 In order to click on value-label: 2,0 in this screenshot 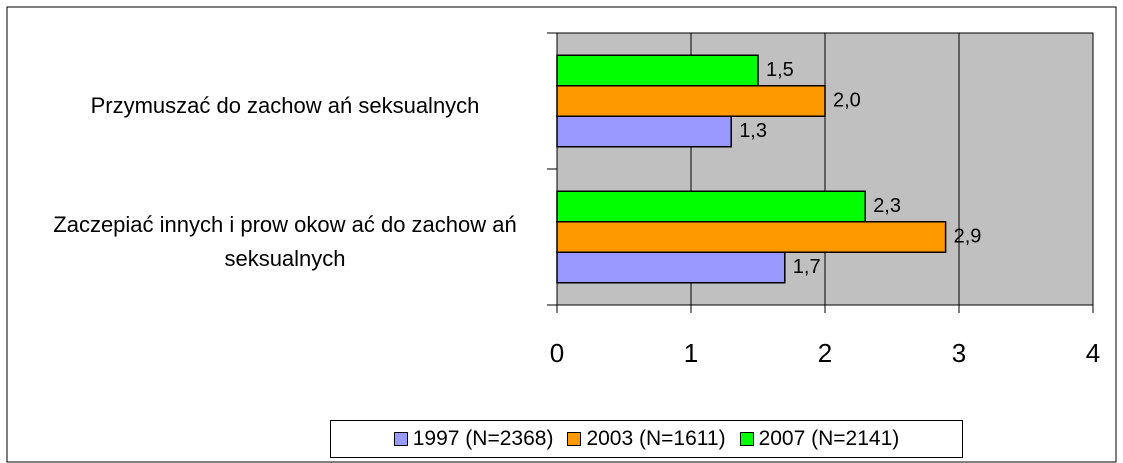, I will do `click(847, 100)`.